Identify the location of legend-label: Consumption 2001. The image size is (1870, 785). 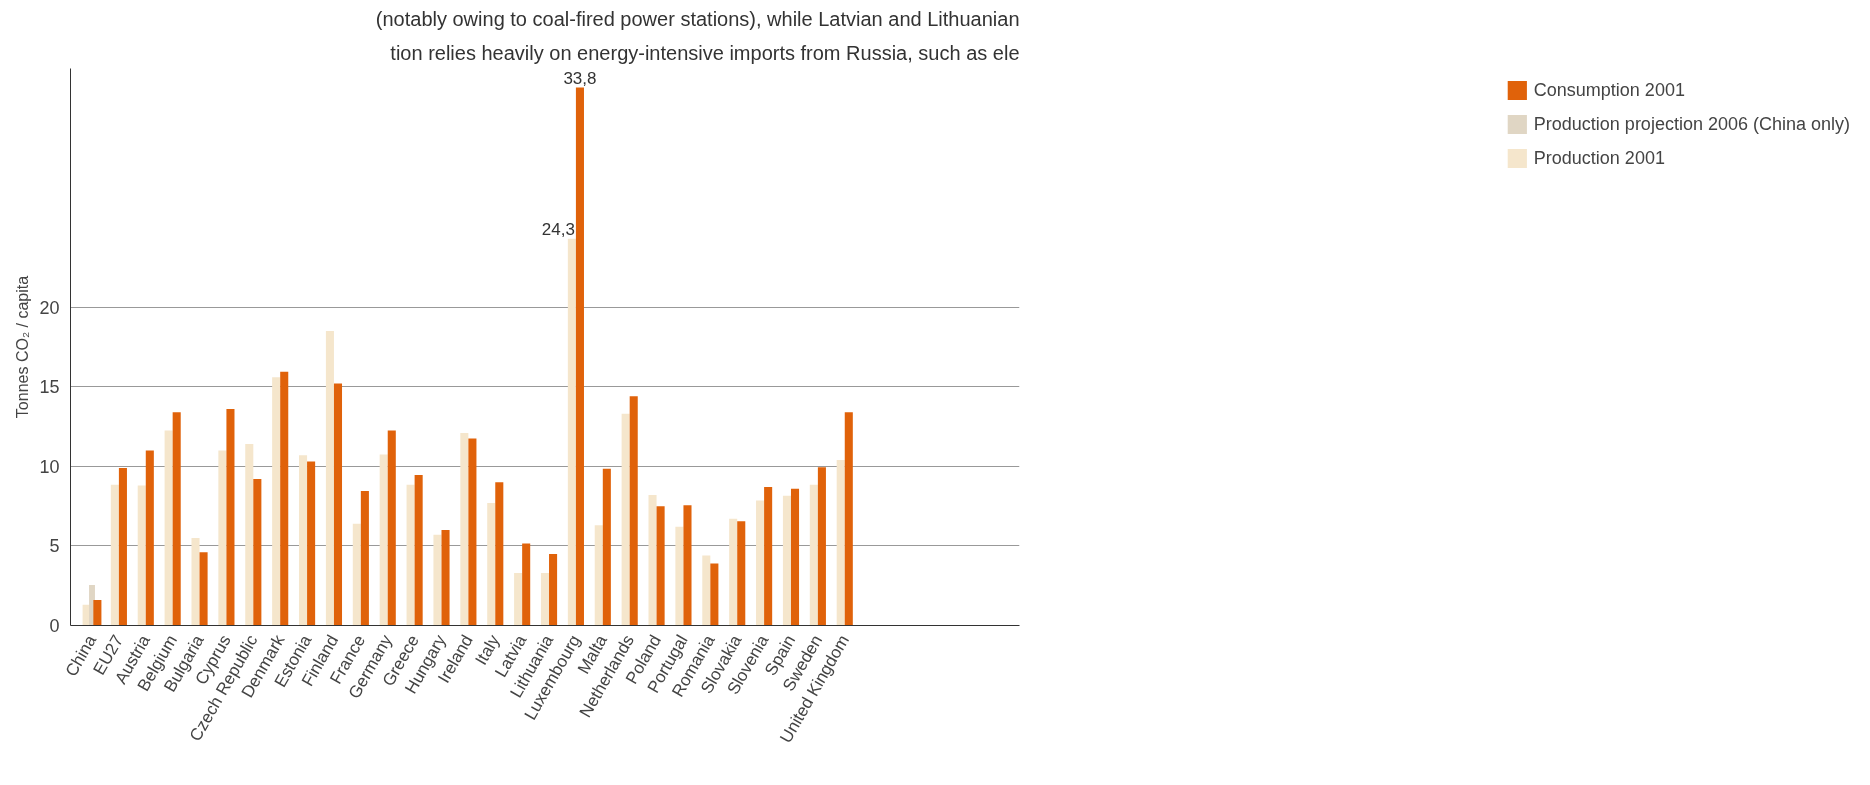
(1609, 90).